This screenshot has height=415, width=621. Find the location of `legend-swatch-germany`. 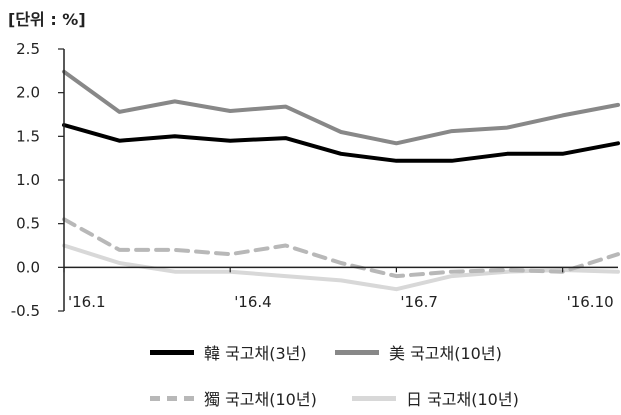

legend-swatch-germany is located at coordinates (172, 398).